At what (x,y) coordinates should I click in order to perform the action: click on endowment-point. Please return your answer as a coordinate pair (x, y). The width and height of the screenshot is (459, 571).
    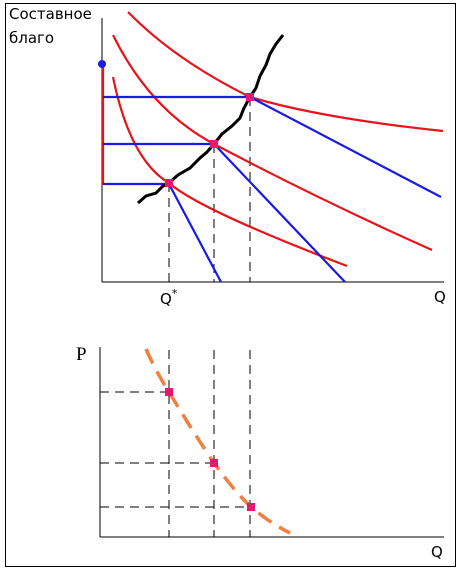
    Looking at the image, I should click on (102, 64).